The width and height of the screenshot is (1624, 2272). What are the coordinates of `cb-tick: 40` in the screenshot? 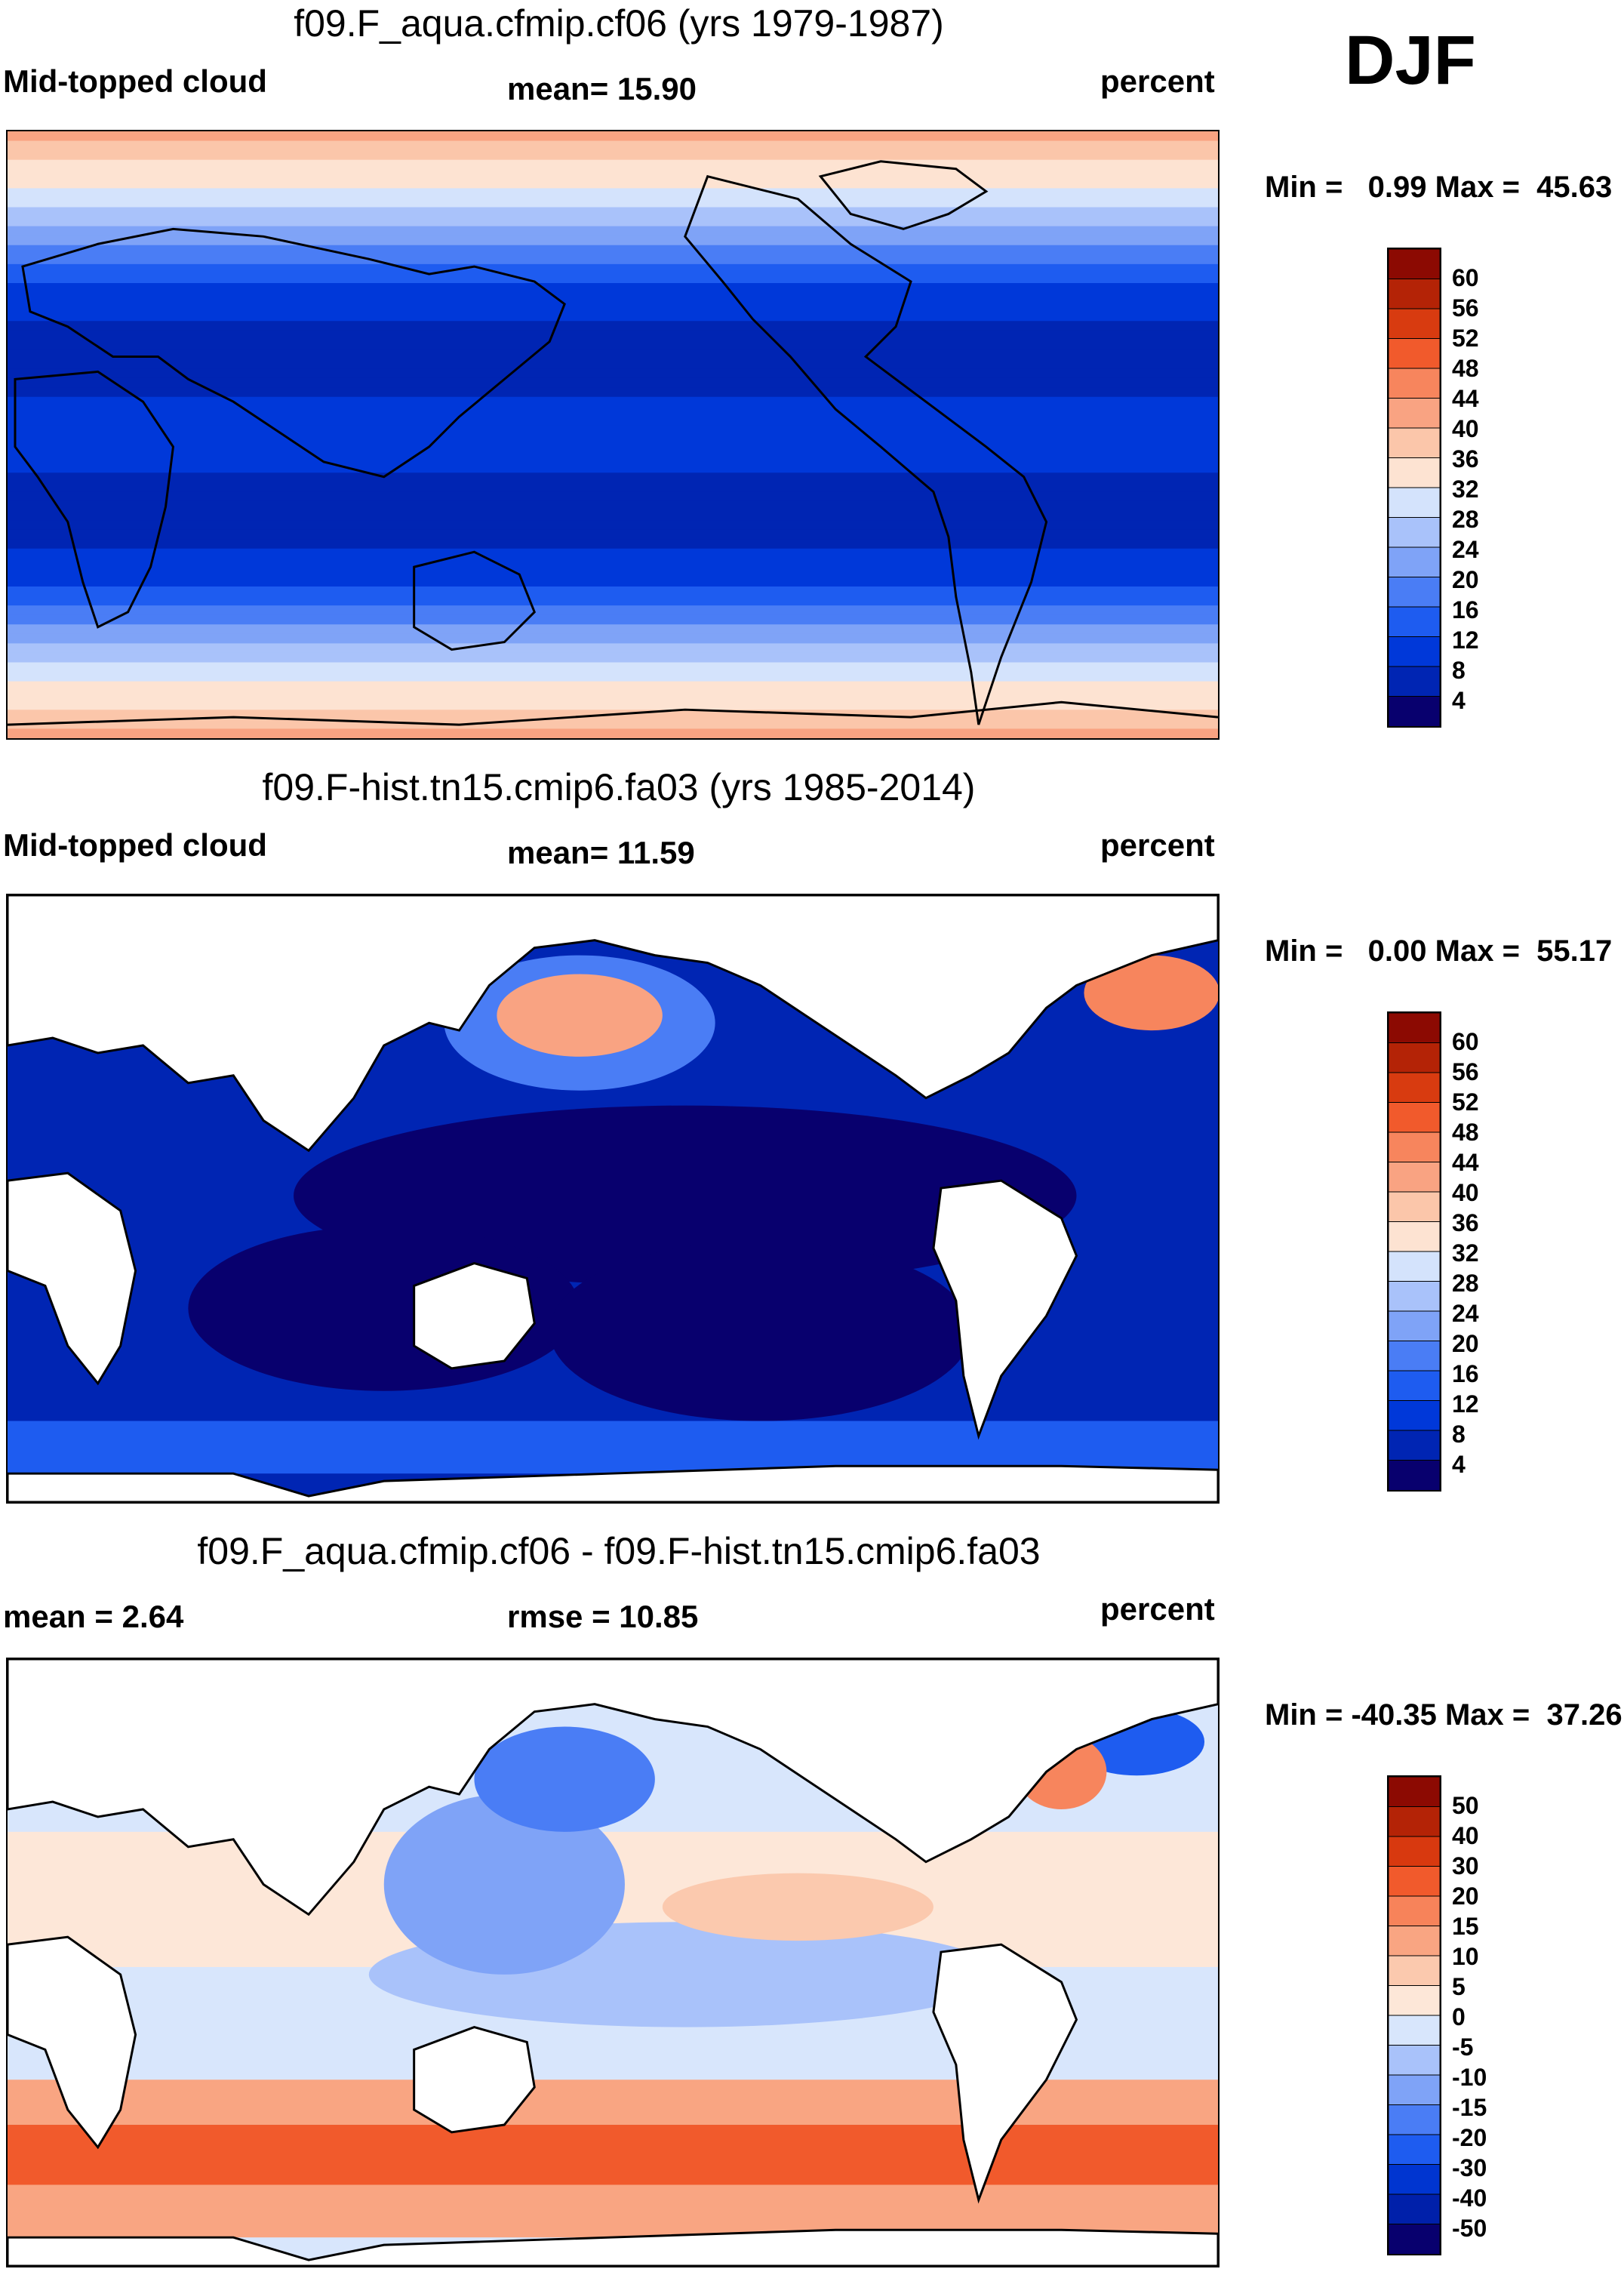 It's located at (1465, 429).